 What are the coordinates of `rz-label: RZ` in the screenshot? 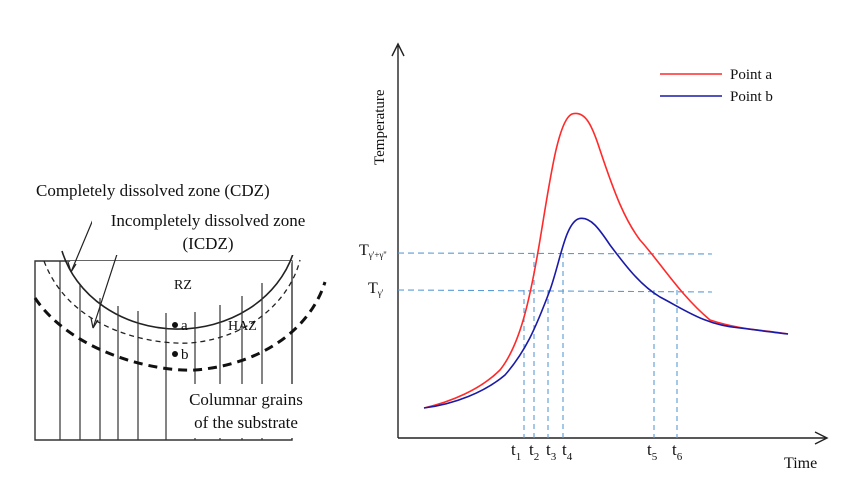 It's located at (183, 285).